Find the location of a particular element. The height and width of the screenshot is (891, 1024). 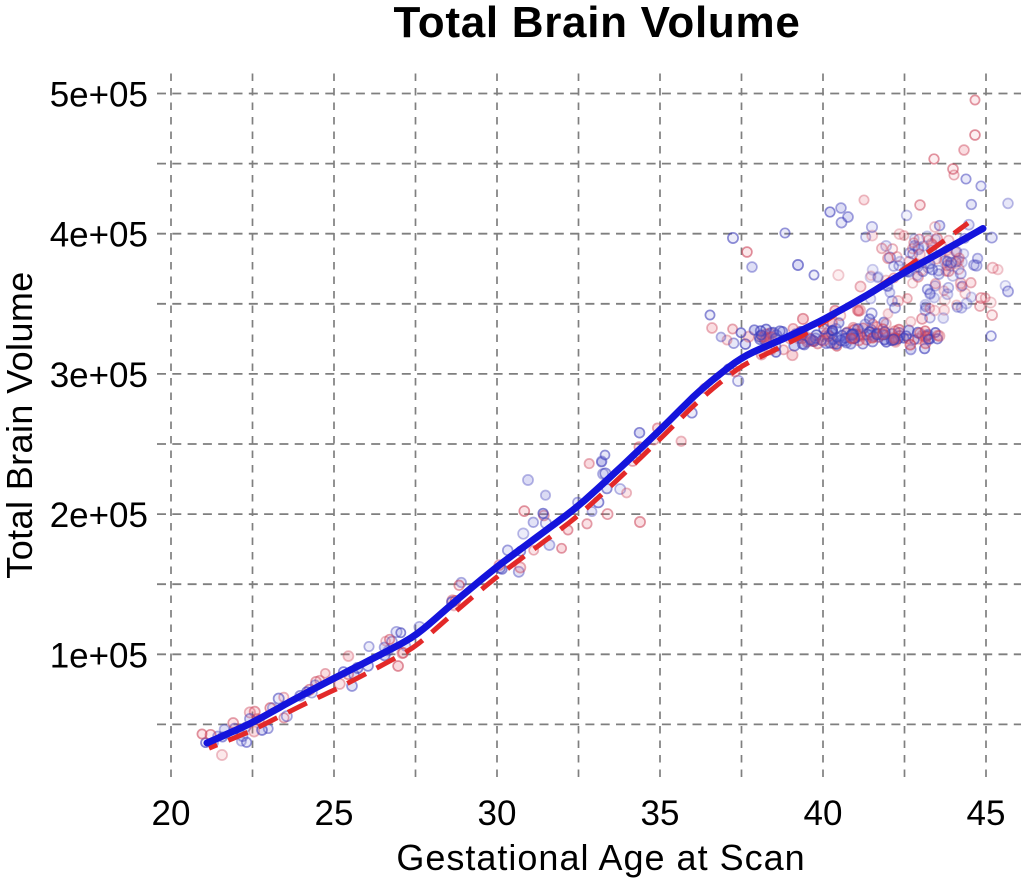

svg-text: 3e+05 is located at coordinates (99, 375).